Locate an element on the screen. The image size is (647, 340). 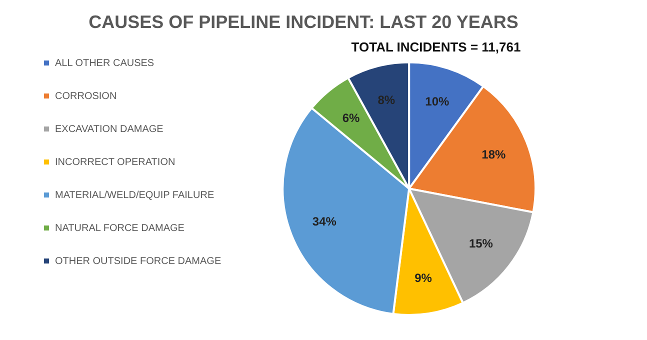
legend-label: EXCAVATION DAMAGE is located at coordinates (109, 129).